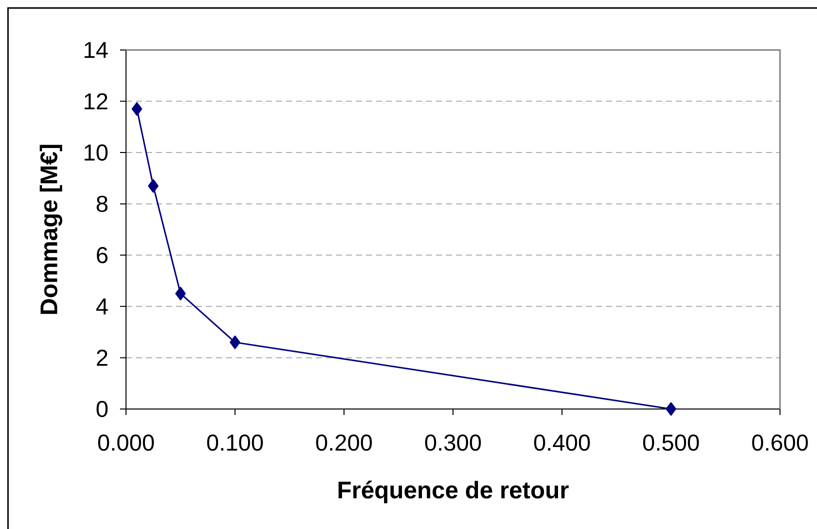 Image resolution: width=817 pixels, height=529 pixels. Describe the element at coordinates (96, 101) in the screenshot. I see `y-tick-label: 12` at that location.